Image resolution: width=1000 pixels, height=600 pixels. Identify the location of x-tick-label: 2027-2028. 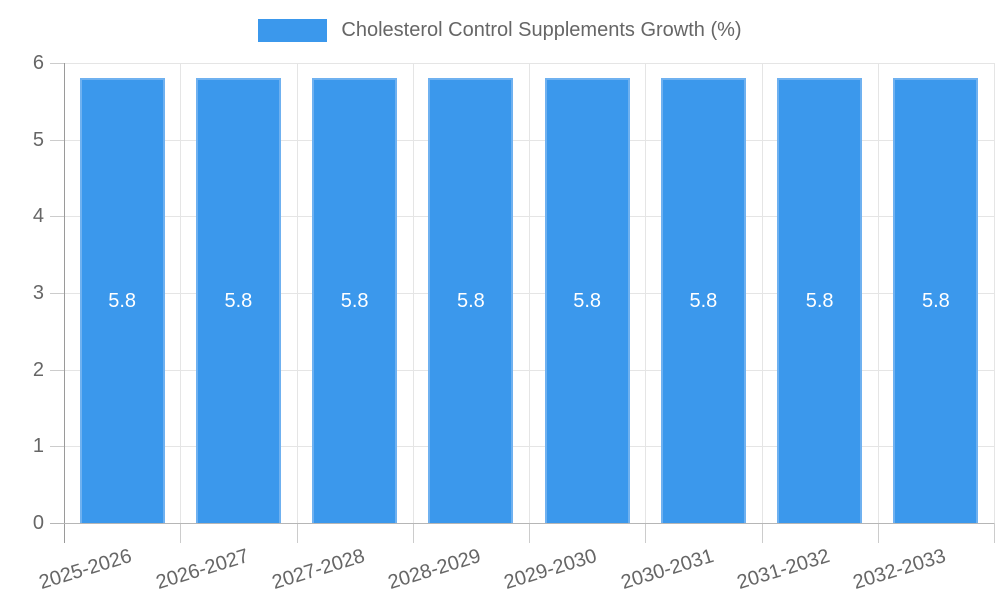
(318, 569).